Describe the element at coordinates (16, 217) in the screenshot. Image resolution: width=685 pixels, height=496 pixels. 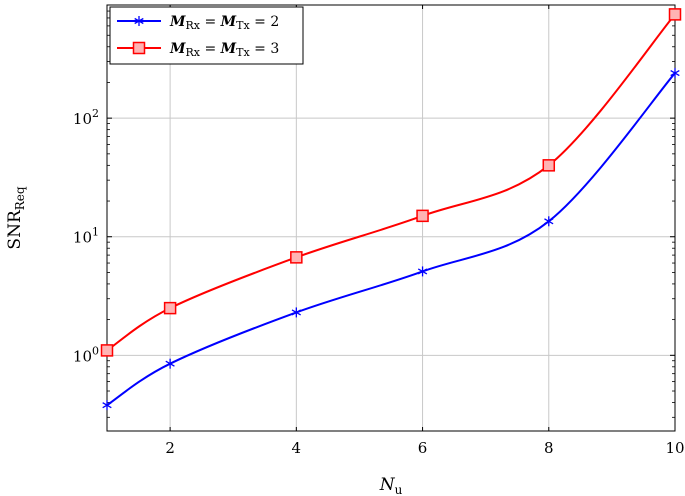
I see `y-axis-label: SNRReq` at that location.